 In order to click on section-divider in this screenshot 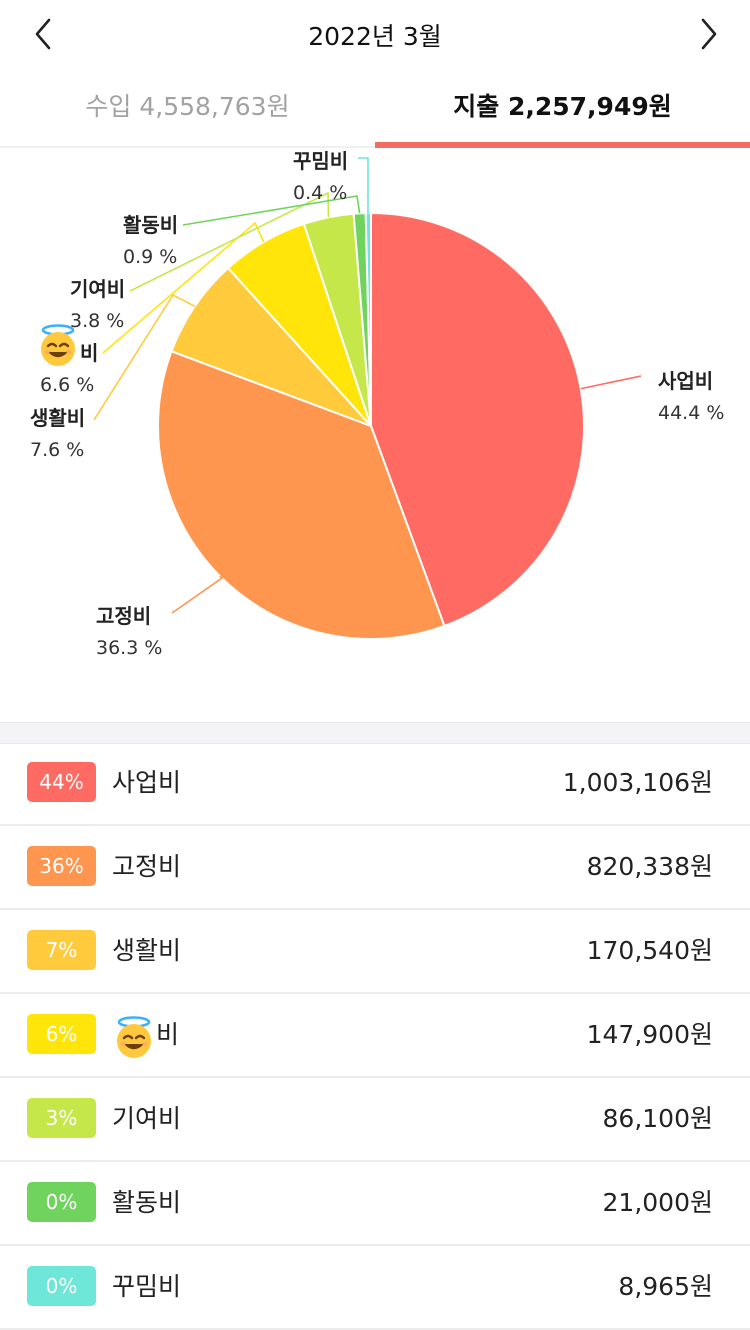, I will do `click(375, 733)`.